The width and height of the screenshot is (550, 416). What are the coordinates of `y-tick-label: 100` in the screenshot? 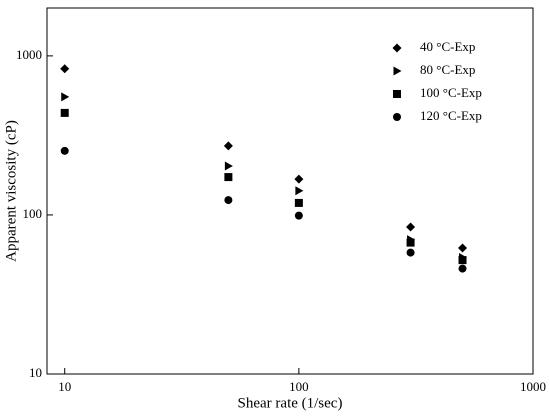 It's located at (33, 213).